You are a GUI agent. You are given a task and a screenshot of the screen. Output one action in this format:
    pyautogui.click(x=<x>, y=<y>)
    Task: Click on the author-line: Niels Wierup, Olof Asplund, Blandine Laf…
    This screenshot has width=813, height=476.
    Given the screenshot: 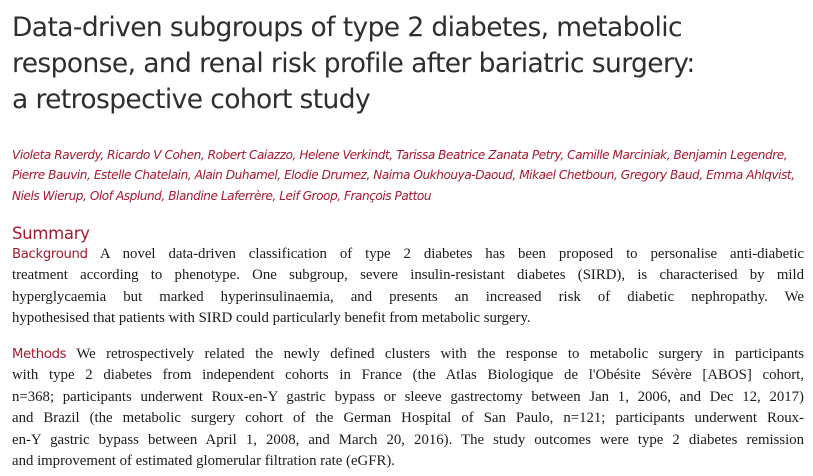 What is the action you would take?
    pyautogui.click(x=222, y=195)
    